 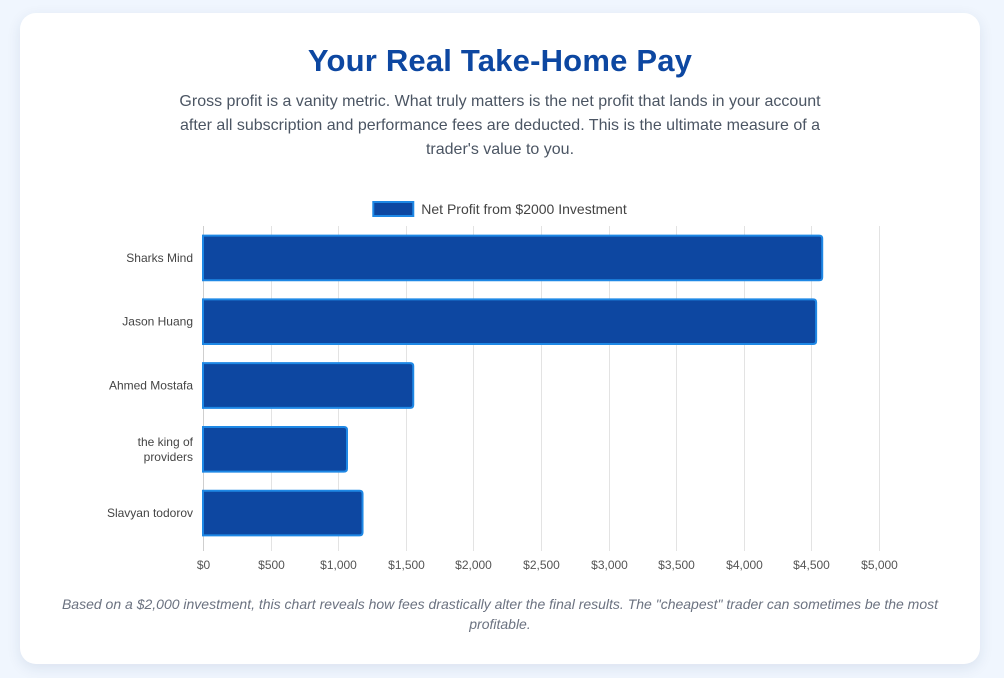 What do you see at coordinates (524, 209) in the screenshot?
I see `legend-label: Net Profit from $2000 Investment` at bounding box center [524, 209].